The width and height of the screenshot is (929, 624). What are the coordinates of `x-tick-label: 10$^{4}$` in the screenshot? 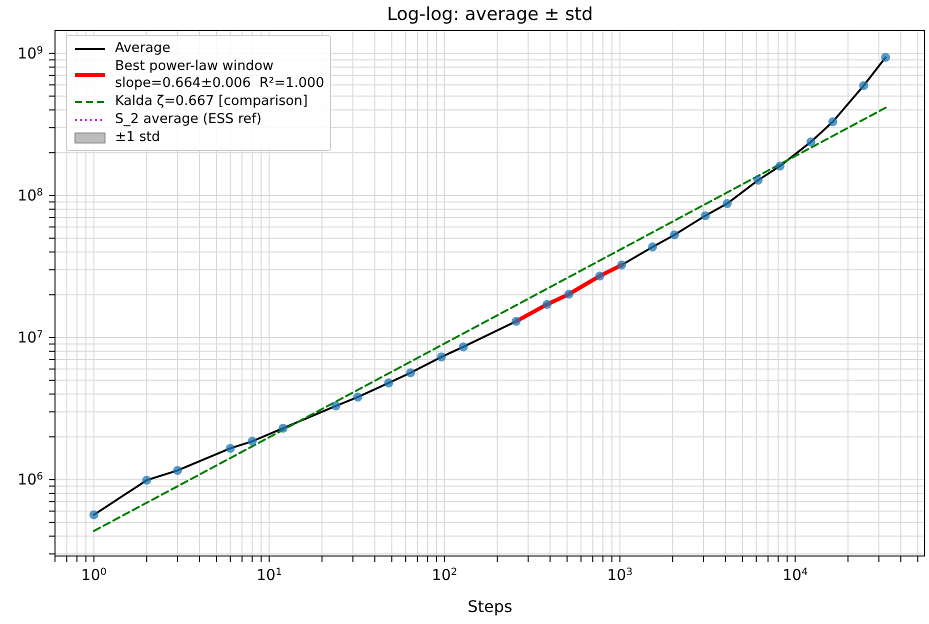 It's located at (795, 575).